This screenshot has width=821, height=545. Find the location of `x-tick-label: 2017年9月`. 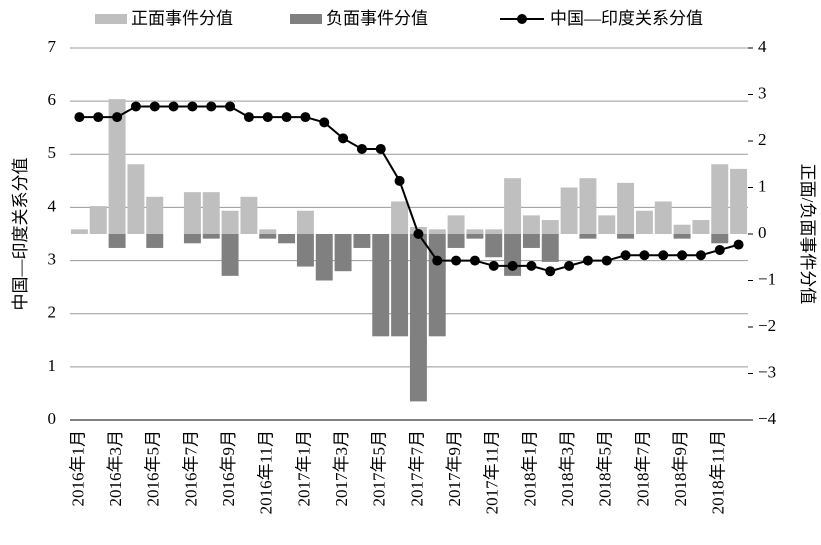

x-tick-label: 2017年9月 is located at coordinates (454, 468).